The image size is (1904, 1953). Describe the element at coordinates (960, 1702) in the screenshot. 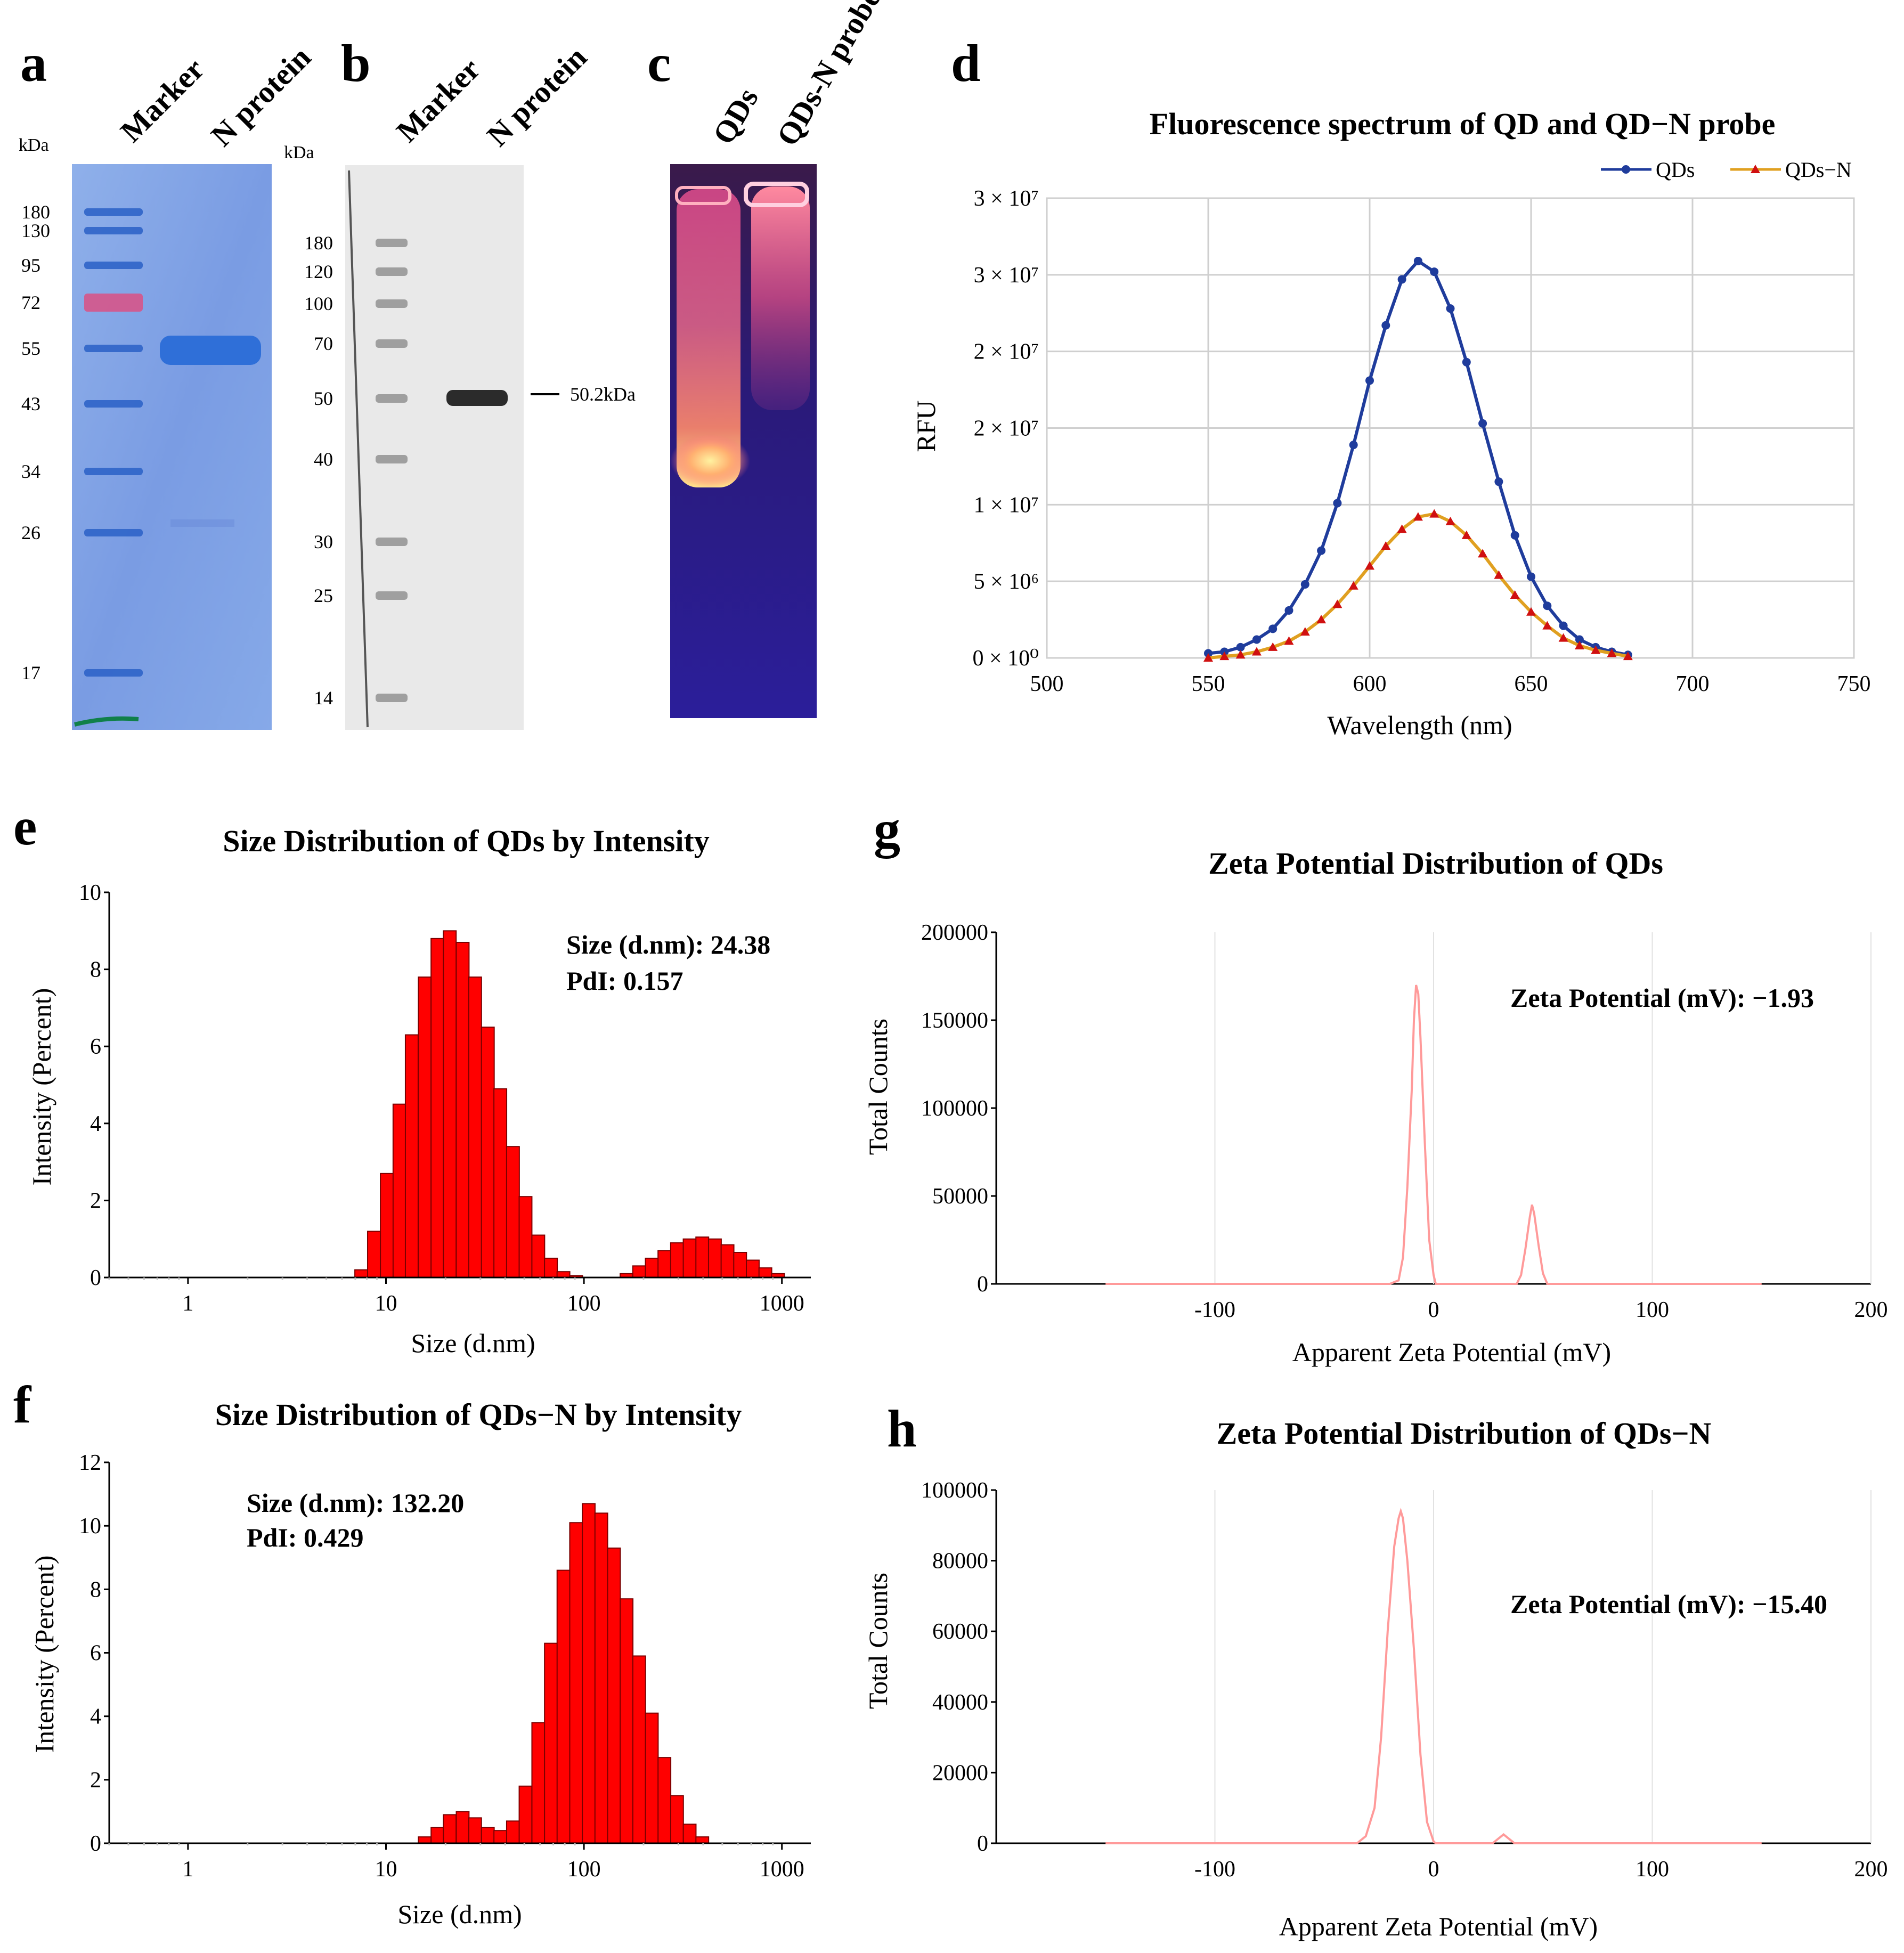

I see `y-tick-label: 40000` at that location.